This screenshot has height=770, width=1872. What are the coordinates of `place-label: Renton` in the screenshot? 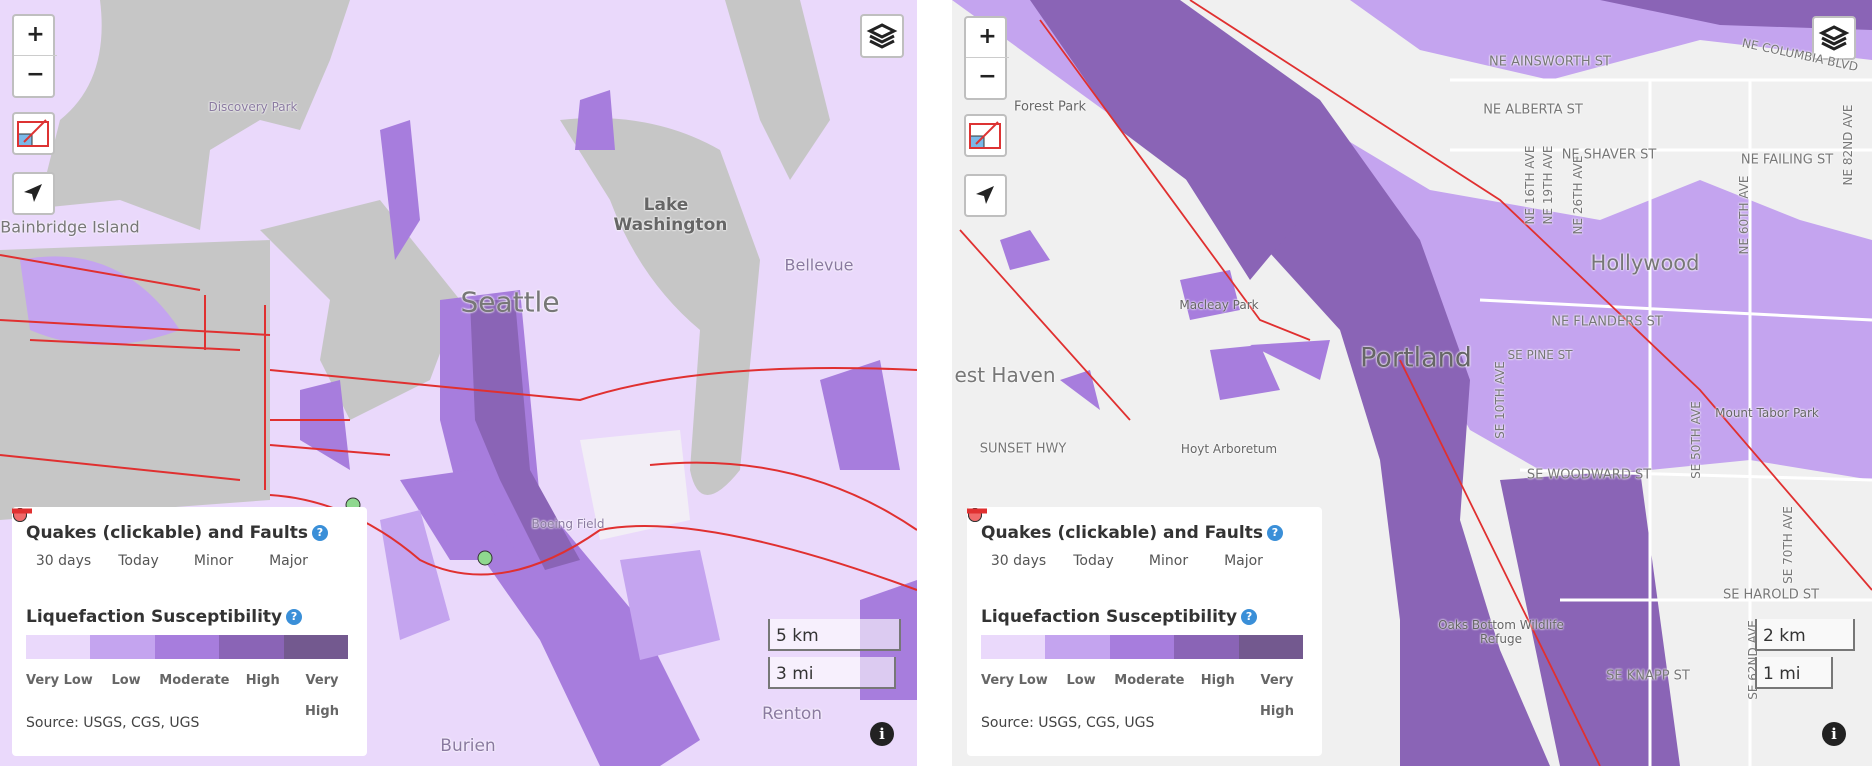 It's located at (792, 714).